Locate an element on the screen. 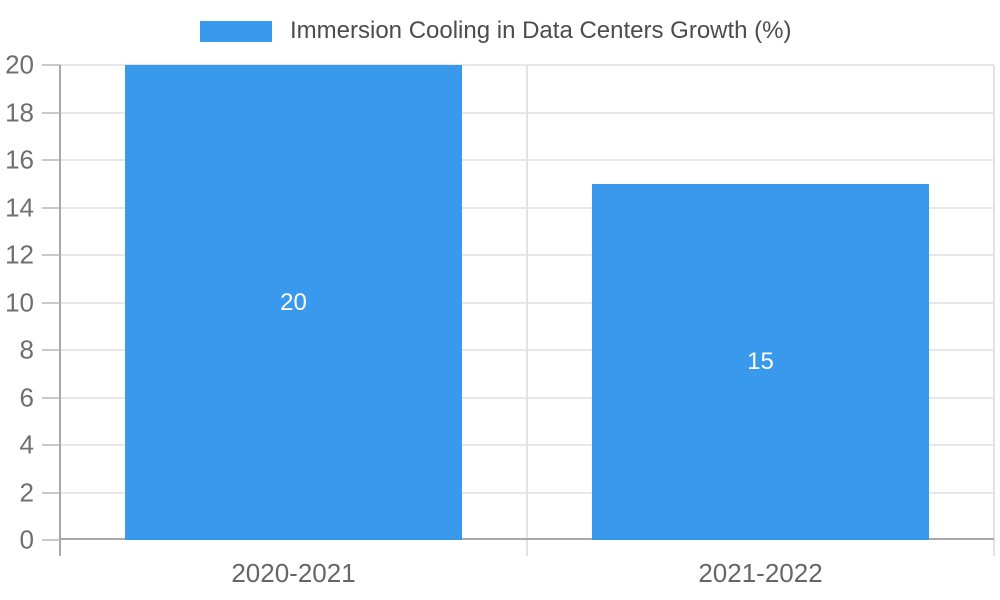  bar-value-label-2021-2022: 15 is located at coordinates (760, 361).